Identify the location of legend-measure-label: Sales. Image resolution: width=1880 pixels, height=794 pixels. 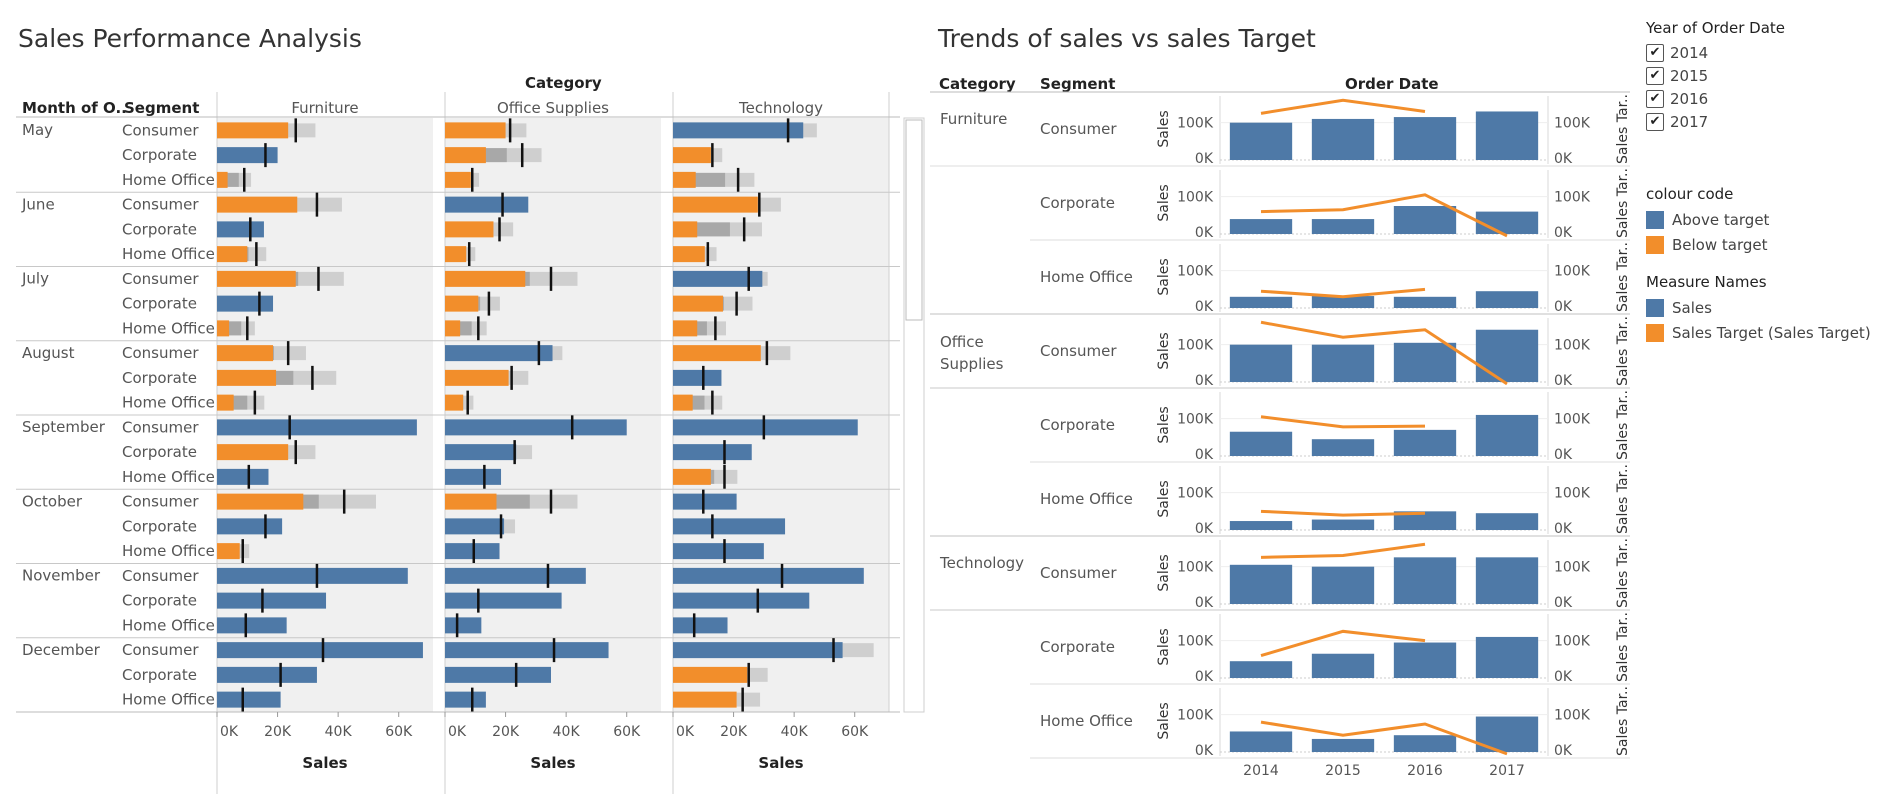
(1692, 307).